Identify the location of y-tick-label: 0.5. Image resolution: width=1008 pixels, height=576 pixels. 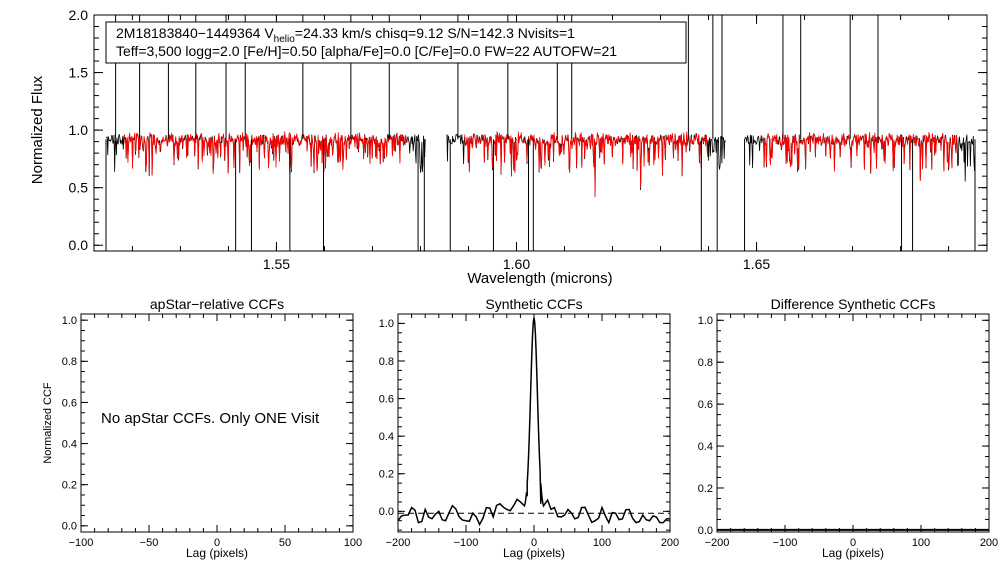
(79, 188).